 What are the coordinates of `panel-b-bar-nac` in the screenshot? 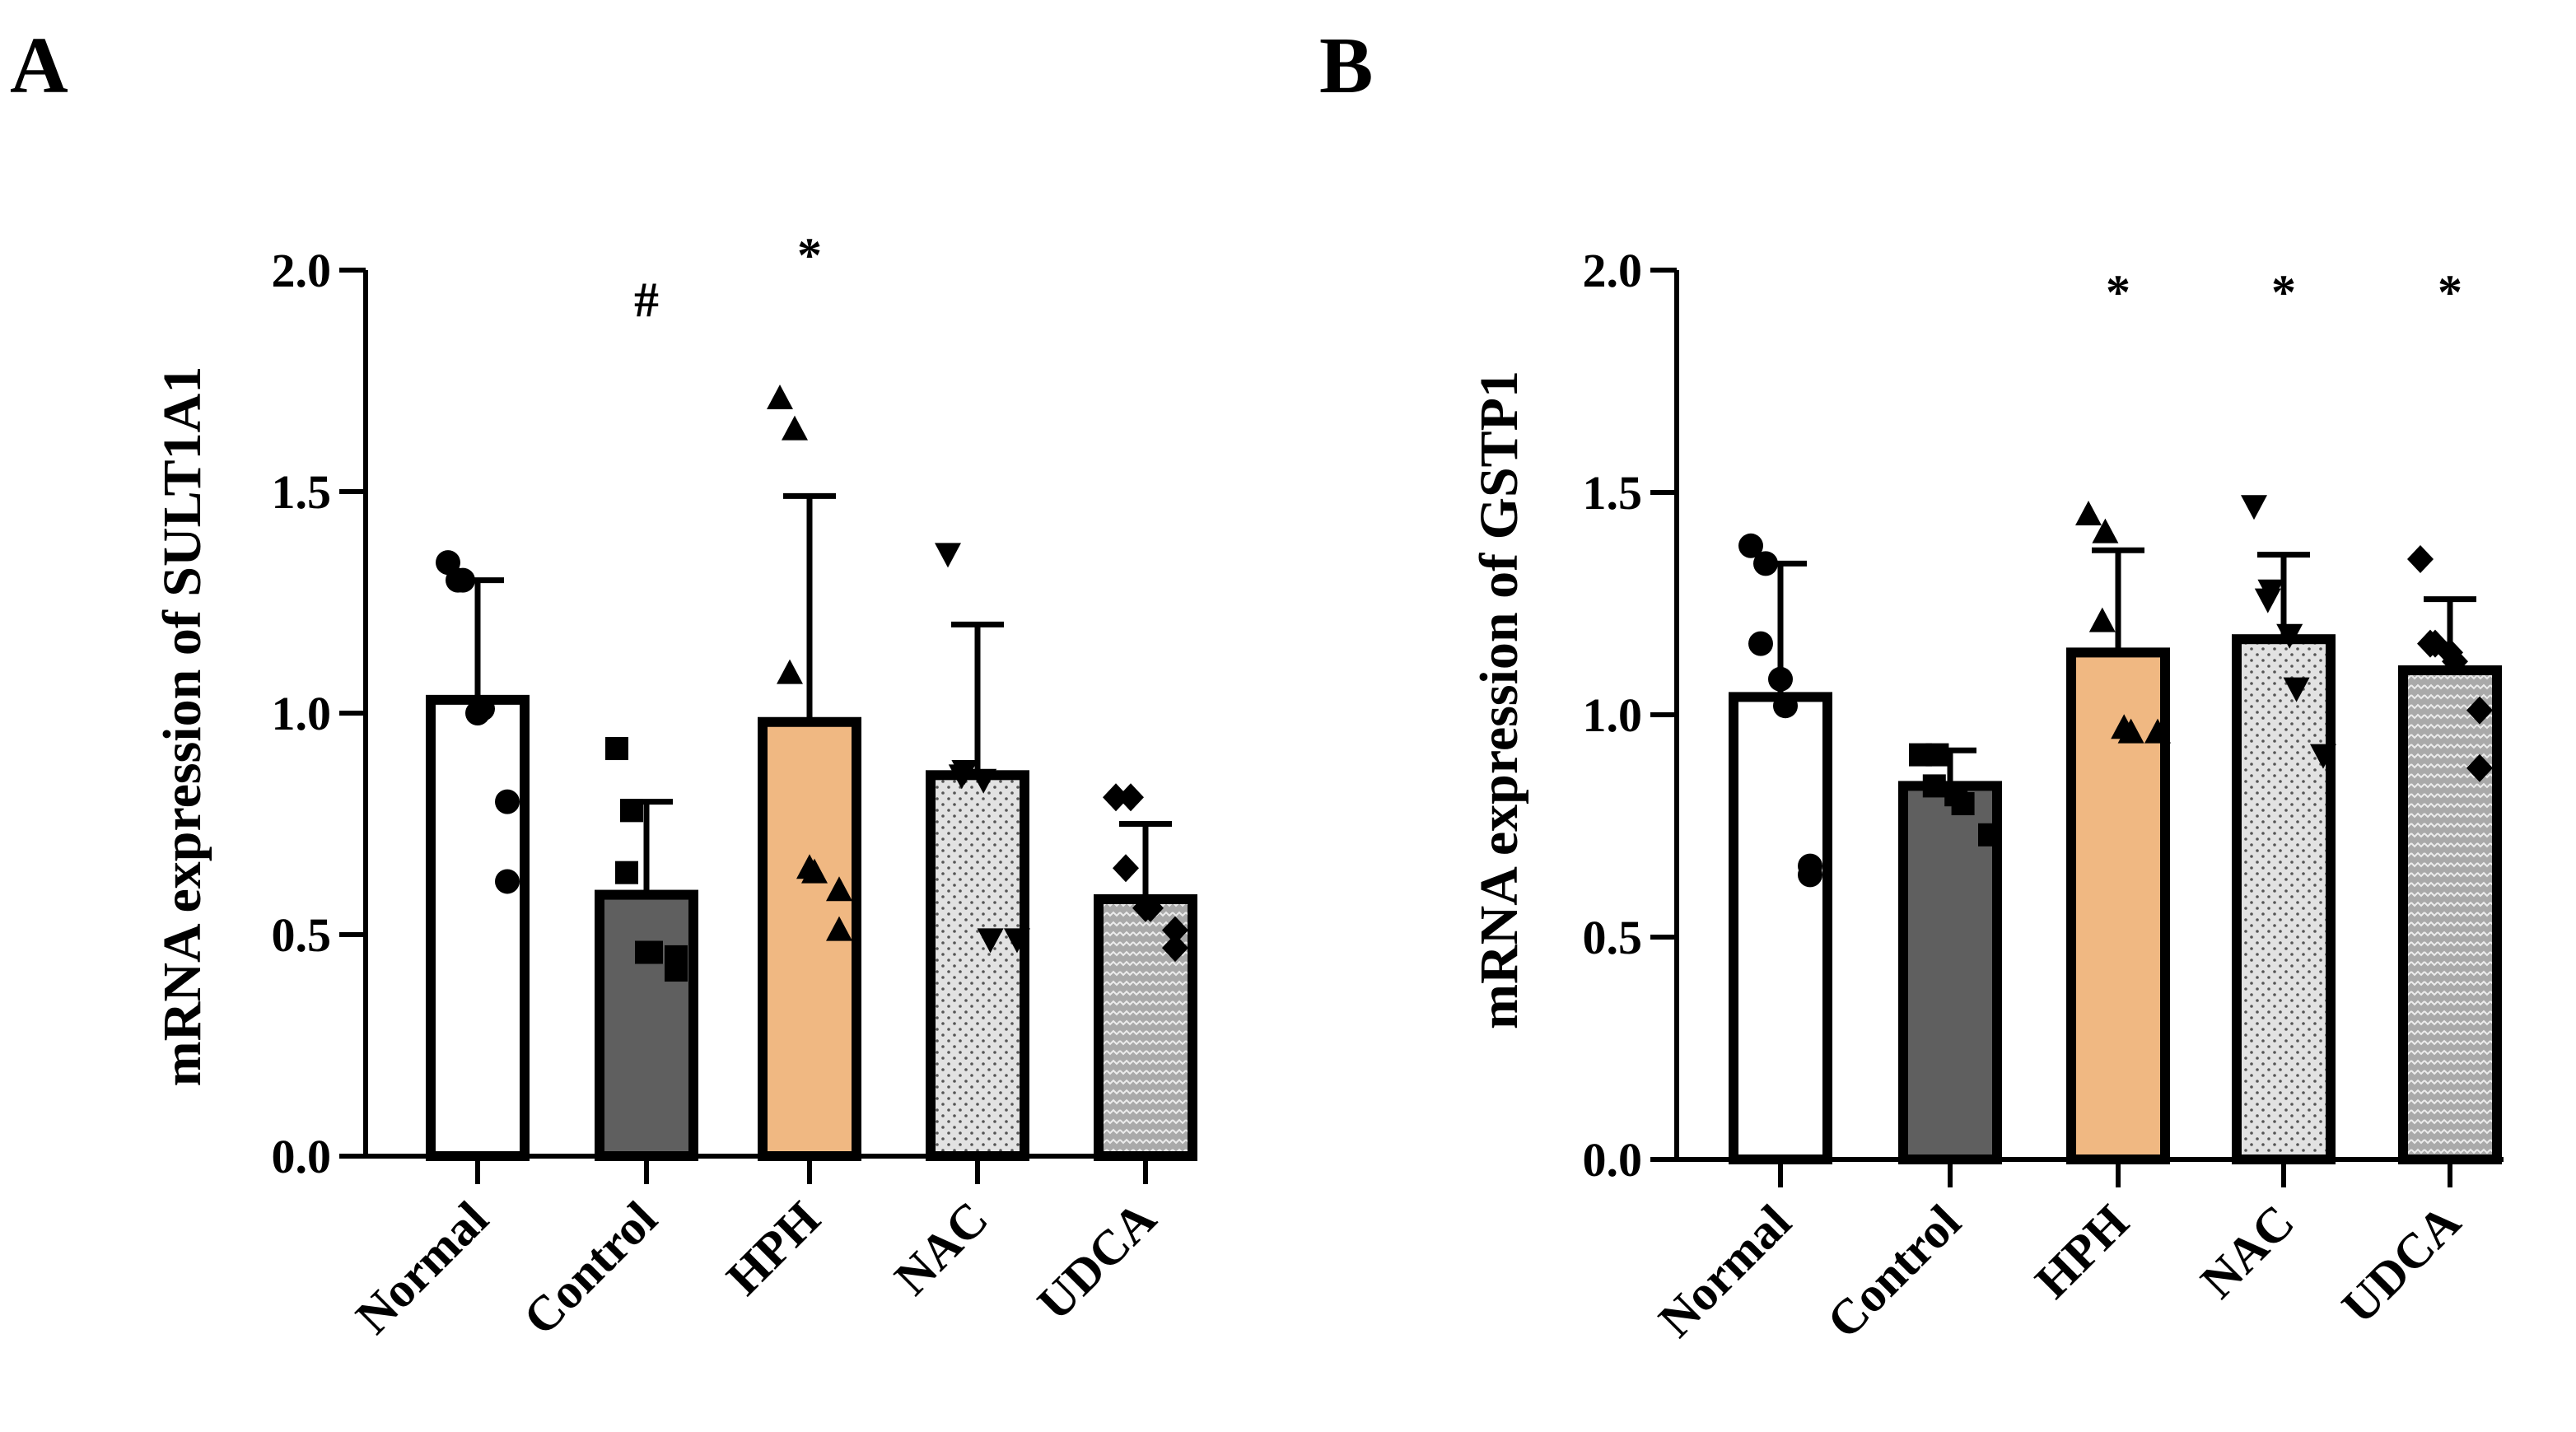 It's located at (2284, 899).